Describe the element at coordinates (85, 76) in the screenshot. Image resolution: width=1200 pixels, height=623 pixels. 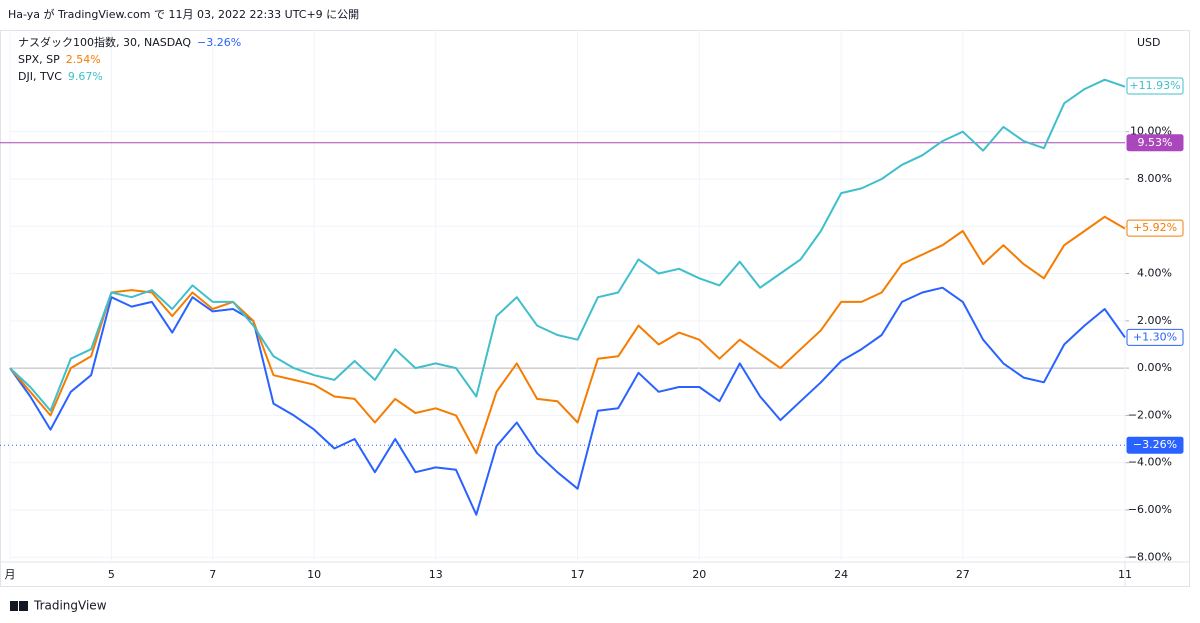
I see `legend-change: 9.67%` at that location.